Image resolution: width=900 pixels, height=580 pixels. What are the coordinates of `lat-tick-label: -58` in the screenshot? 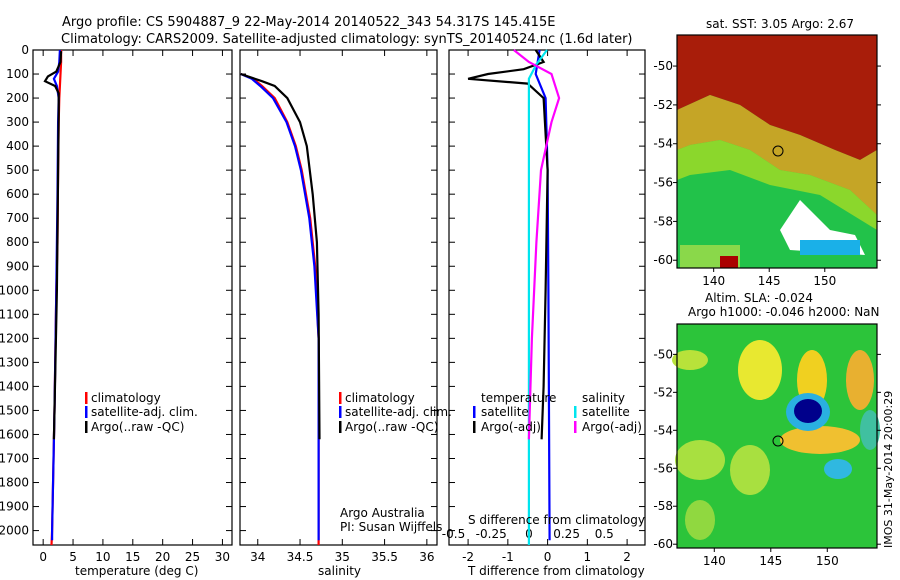 It's located at (663, 506).